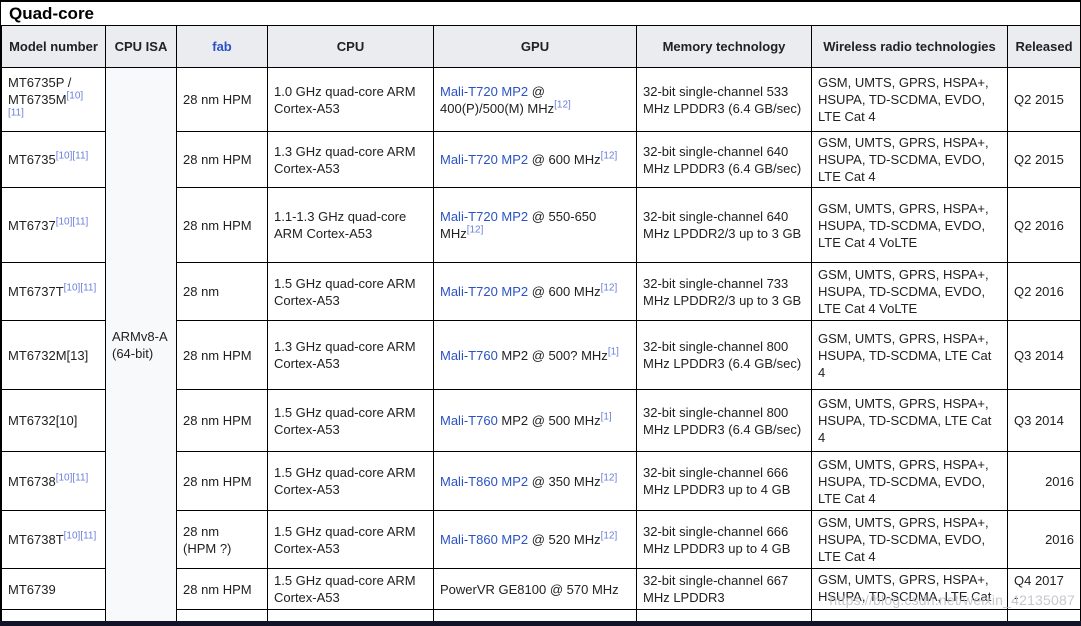 Image resolution: width=1081 pixels, height=626 pixels. What do you see at coordinates (1044, 46) in the screenshot?
I see `col-header-released: Released` at bounding box center [1044, 46].